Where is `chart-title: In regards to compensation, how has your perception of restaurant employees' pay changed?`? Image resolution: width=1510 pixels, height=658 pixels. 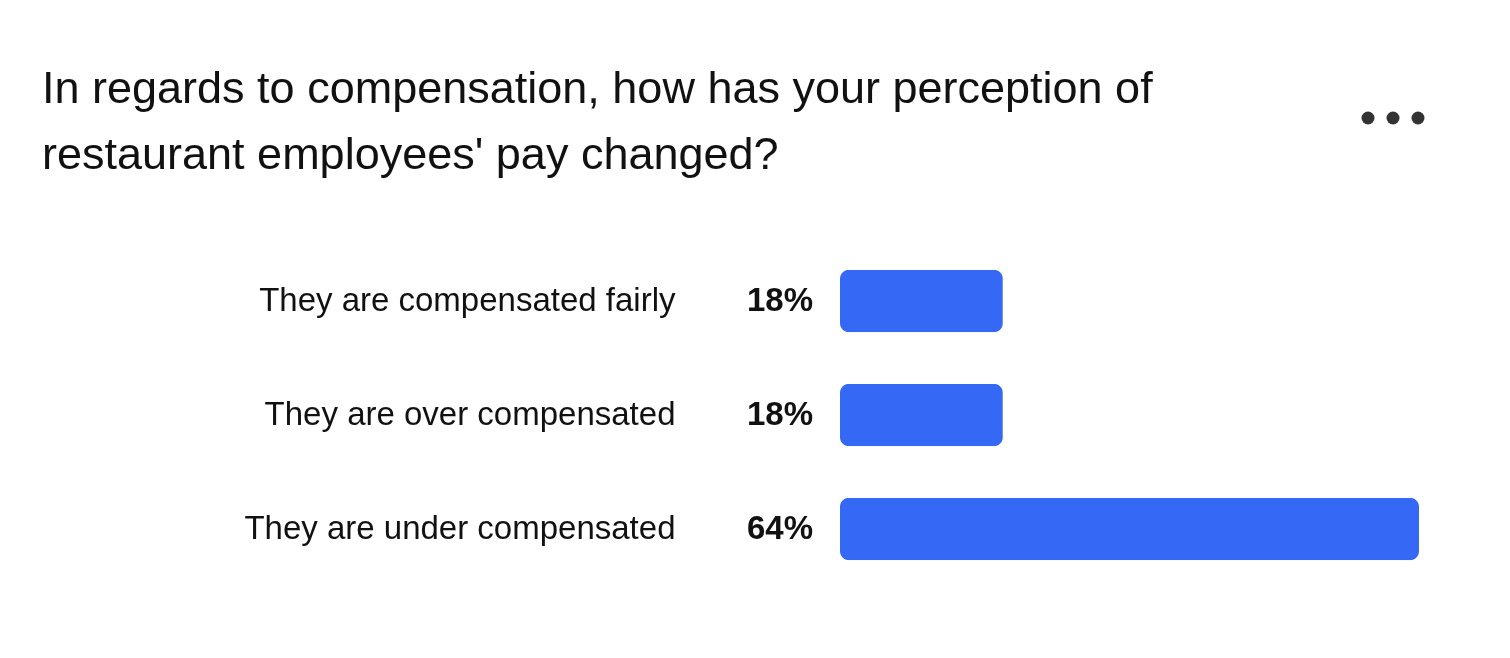 chart-title: In regards to compensation, how has your perception of restaurant employees' pay changed? is located at coordinates (598, 121).